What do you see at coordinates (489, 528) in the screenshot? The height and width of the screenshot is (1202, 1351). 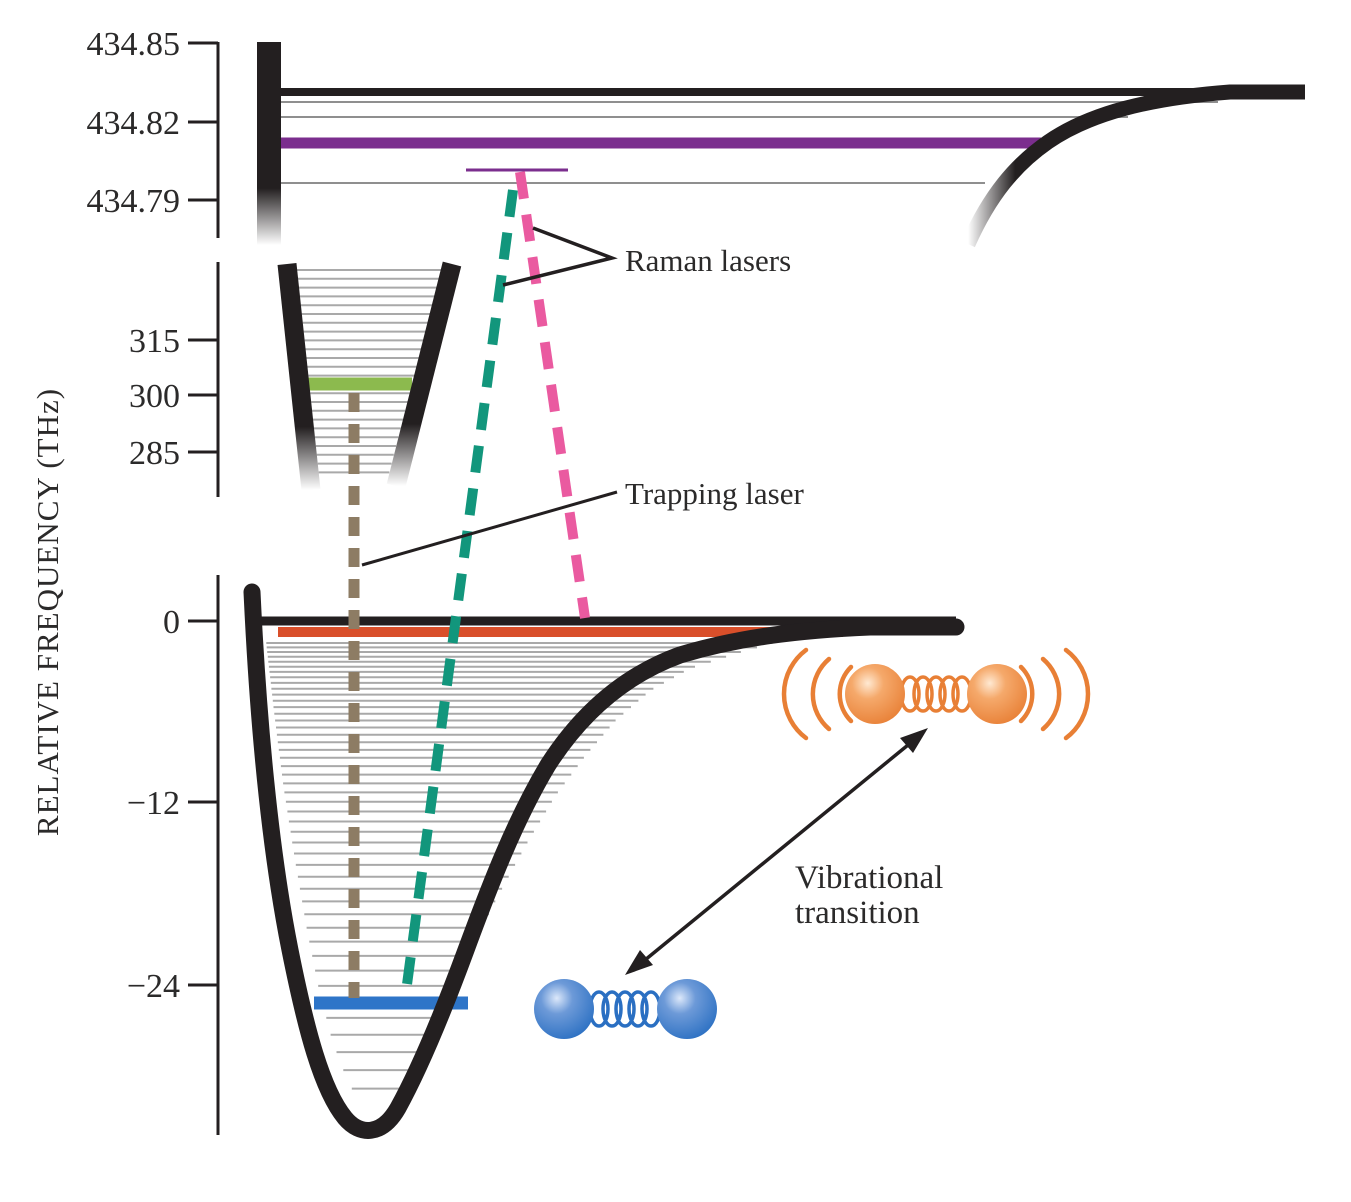 I see `trapping-laser-pointer-line` at bounding box center [489, 528].